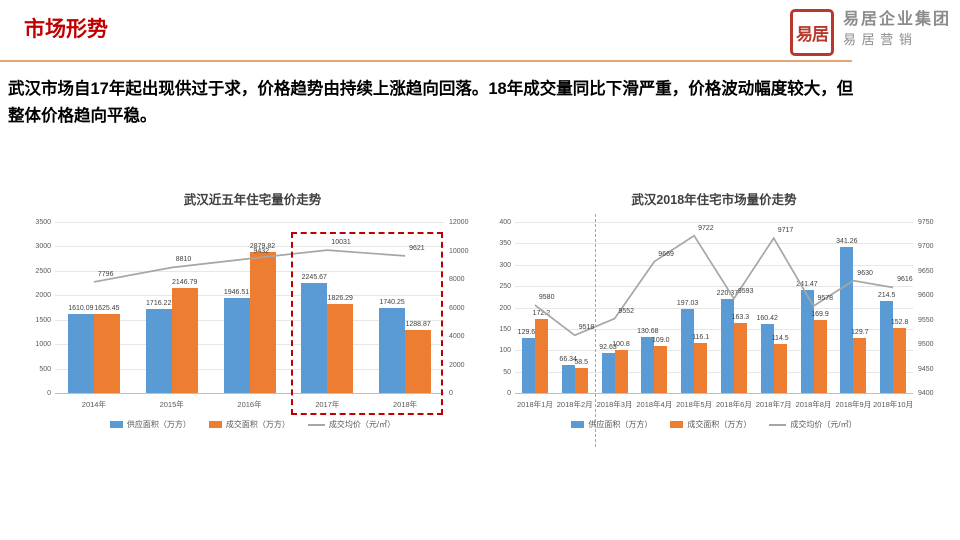  Describe the element at coordinates (185, 283) in the screenshot. I see `bar-data-label: 2146.79` at that location.